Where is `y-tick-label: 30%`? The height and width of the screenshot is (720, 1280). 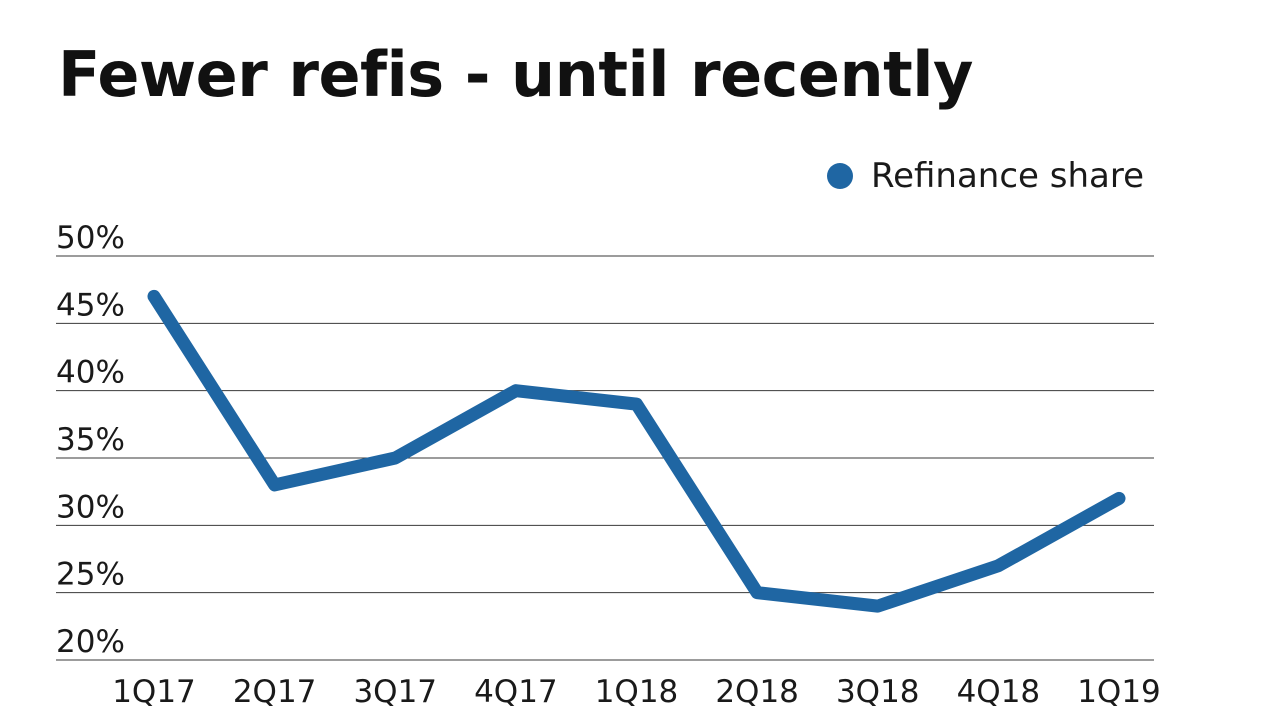 y-tick-label: 30% is located at coordinates (90, 507).